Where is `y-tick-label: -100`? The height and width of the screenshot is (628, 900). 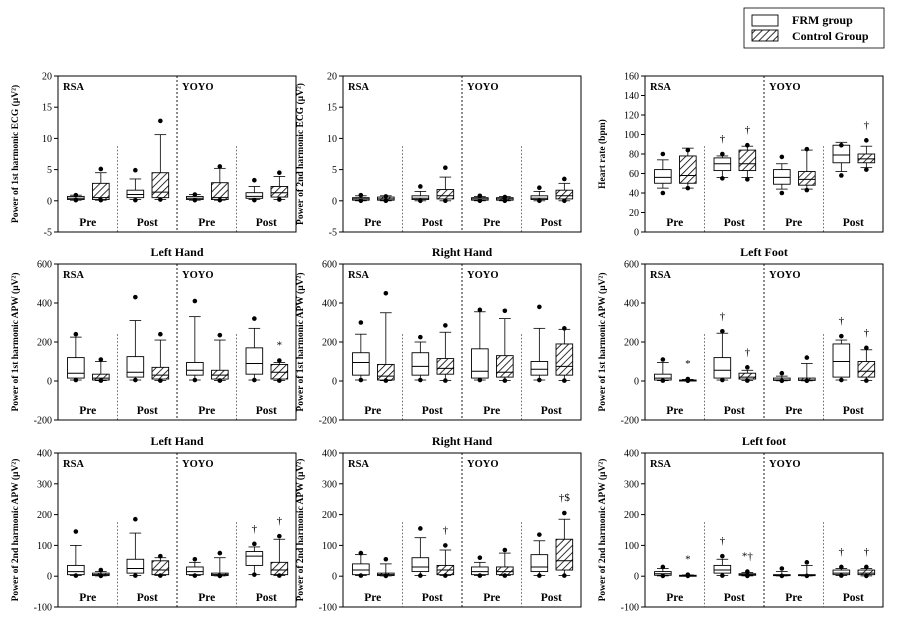
y-tick-label: -100 is located at coordinates (630, 608).